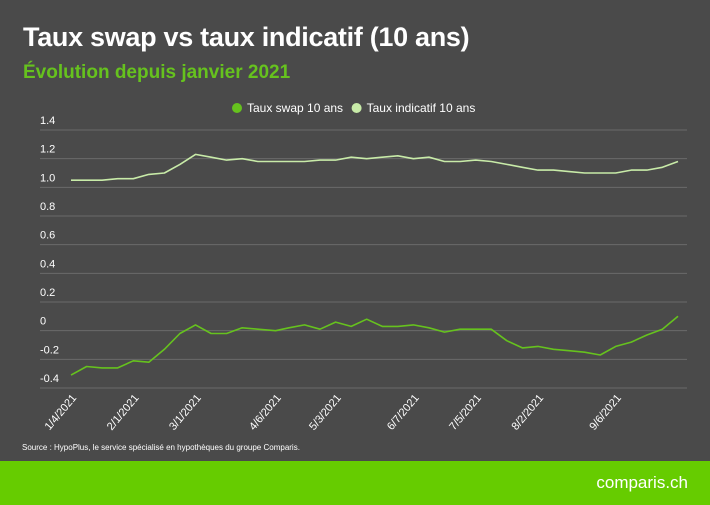  I want to click on x-tick-label: 2/1/2021, so click(123, 412).